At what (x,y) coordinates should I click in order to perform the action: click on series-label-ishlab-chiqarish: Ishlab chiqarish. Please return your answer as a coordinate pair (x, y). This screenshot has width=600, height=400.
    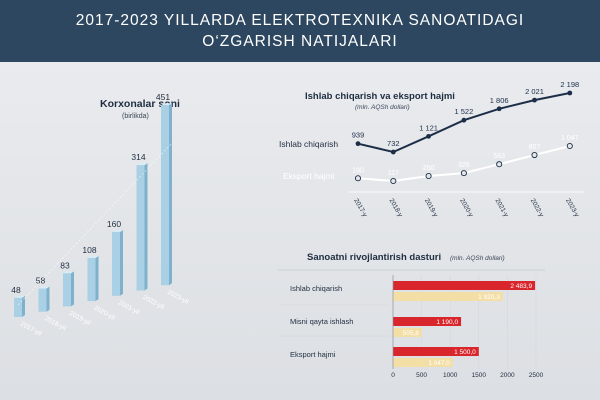
    Looking at the image, I should click on (308, 144).